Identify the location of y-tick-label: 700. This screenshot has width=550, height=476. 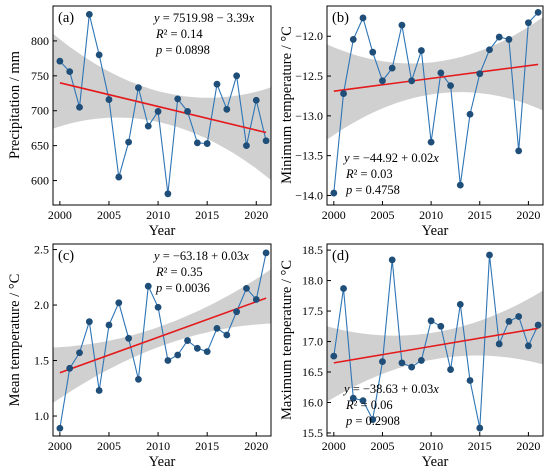
(40, 111).